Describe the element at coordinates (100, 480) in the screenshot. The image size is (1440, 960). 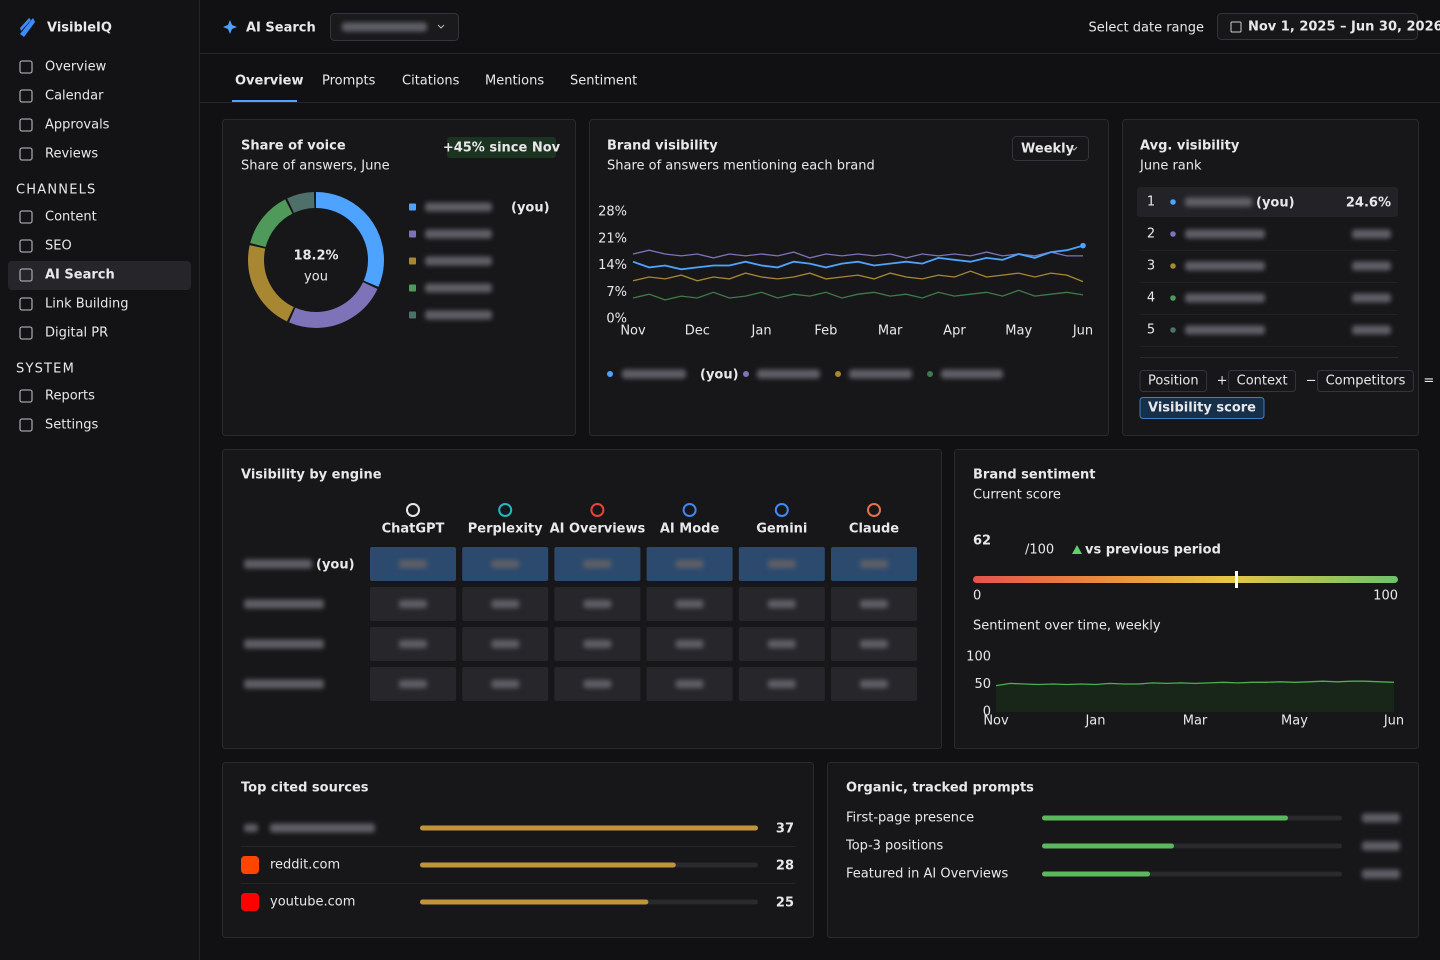
I see `sidebar` at that location.